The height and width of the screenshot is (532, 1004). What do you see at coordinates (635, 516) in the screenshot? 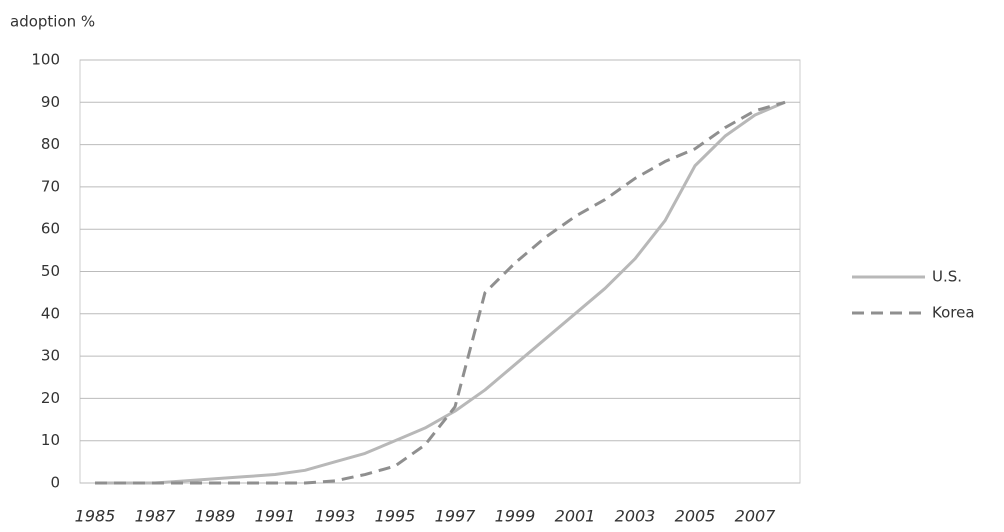
I see `x-tick-label: 2003` at bounding box center [635, 516].